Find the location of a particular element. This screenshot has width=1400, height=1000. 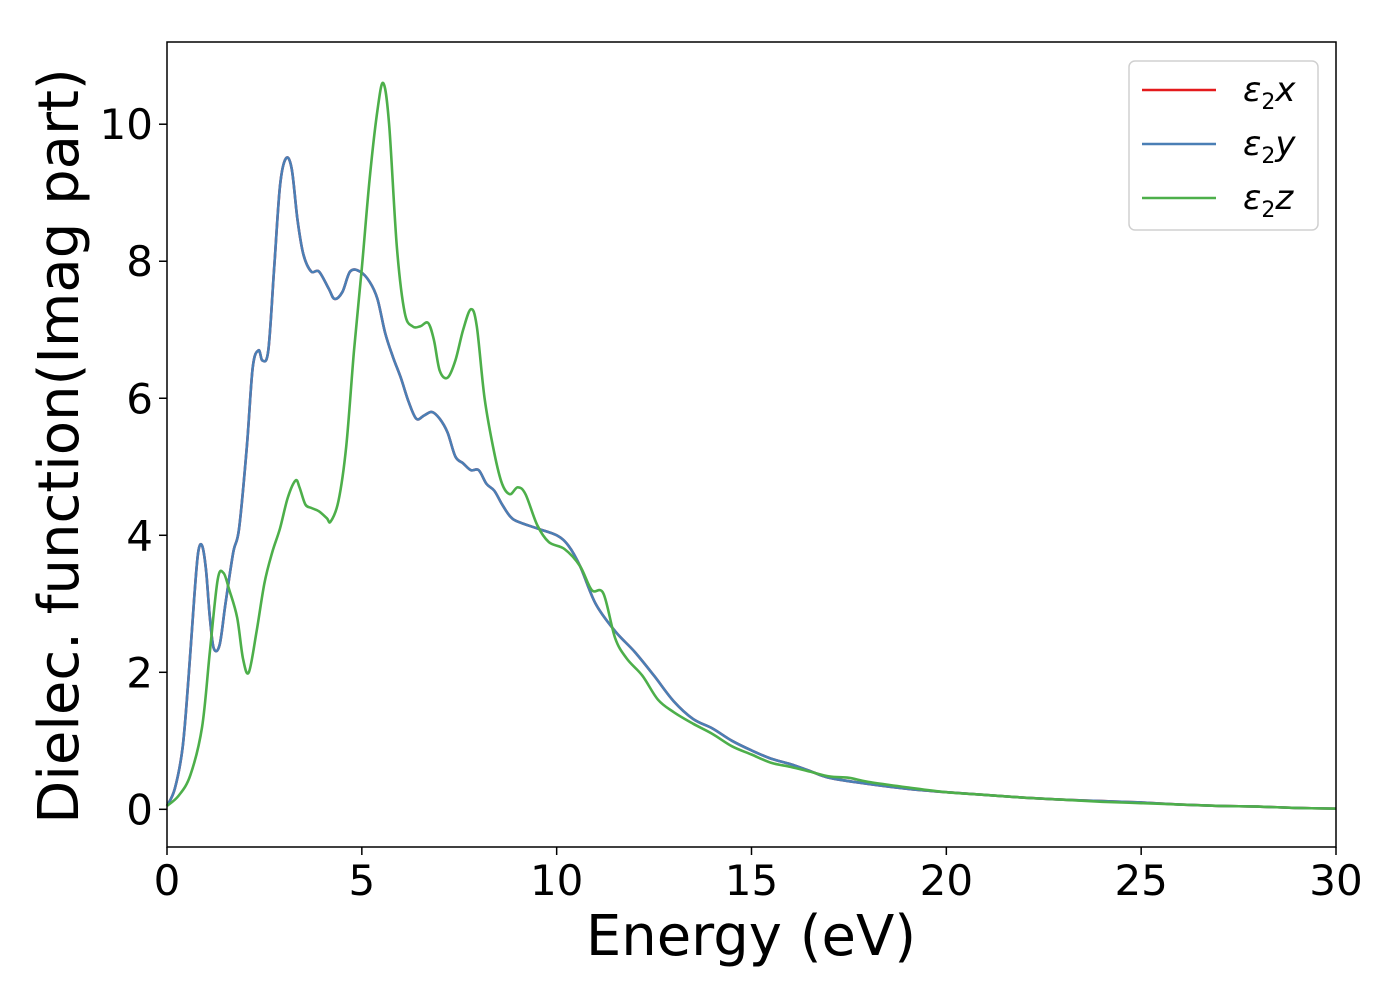

legend-label-z: ε2z is located at coordinates (1268, 200).